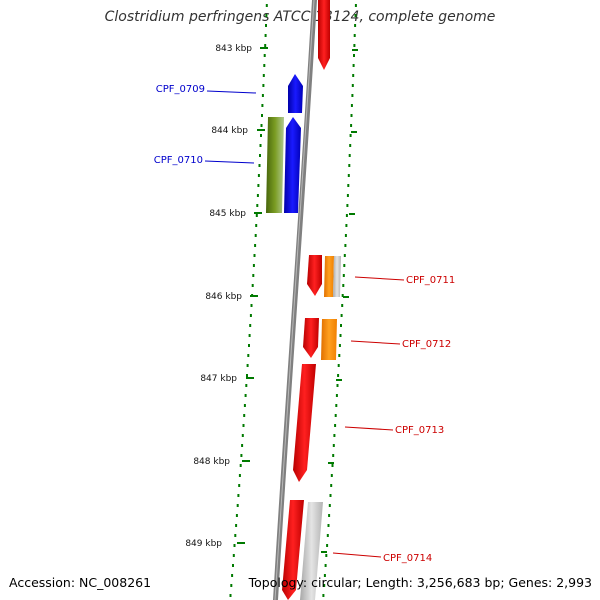 This screenshot has height=600, width=600. What do you see at coordinates (375, 342) in the screenshot?
I see `leader-cpf0712` at bounding box center [375, 342].